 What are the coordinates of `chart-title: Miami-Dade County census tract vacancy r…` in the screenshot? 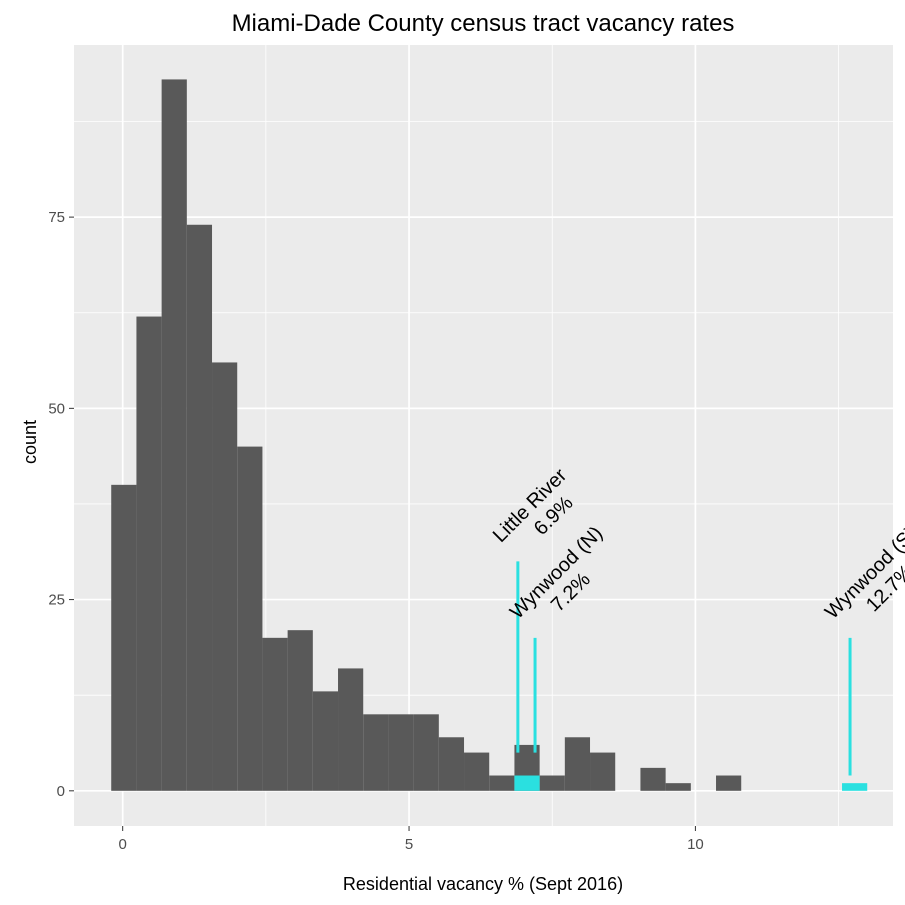 It's located at (483, 23).